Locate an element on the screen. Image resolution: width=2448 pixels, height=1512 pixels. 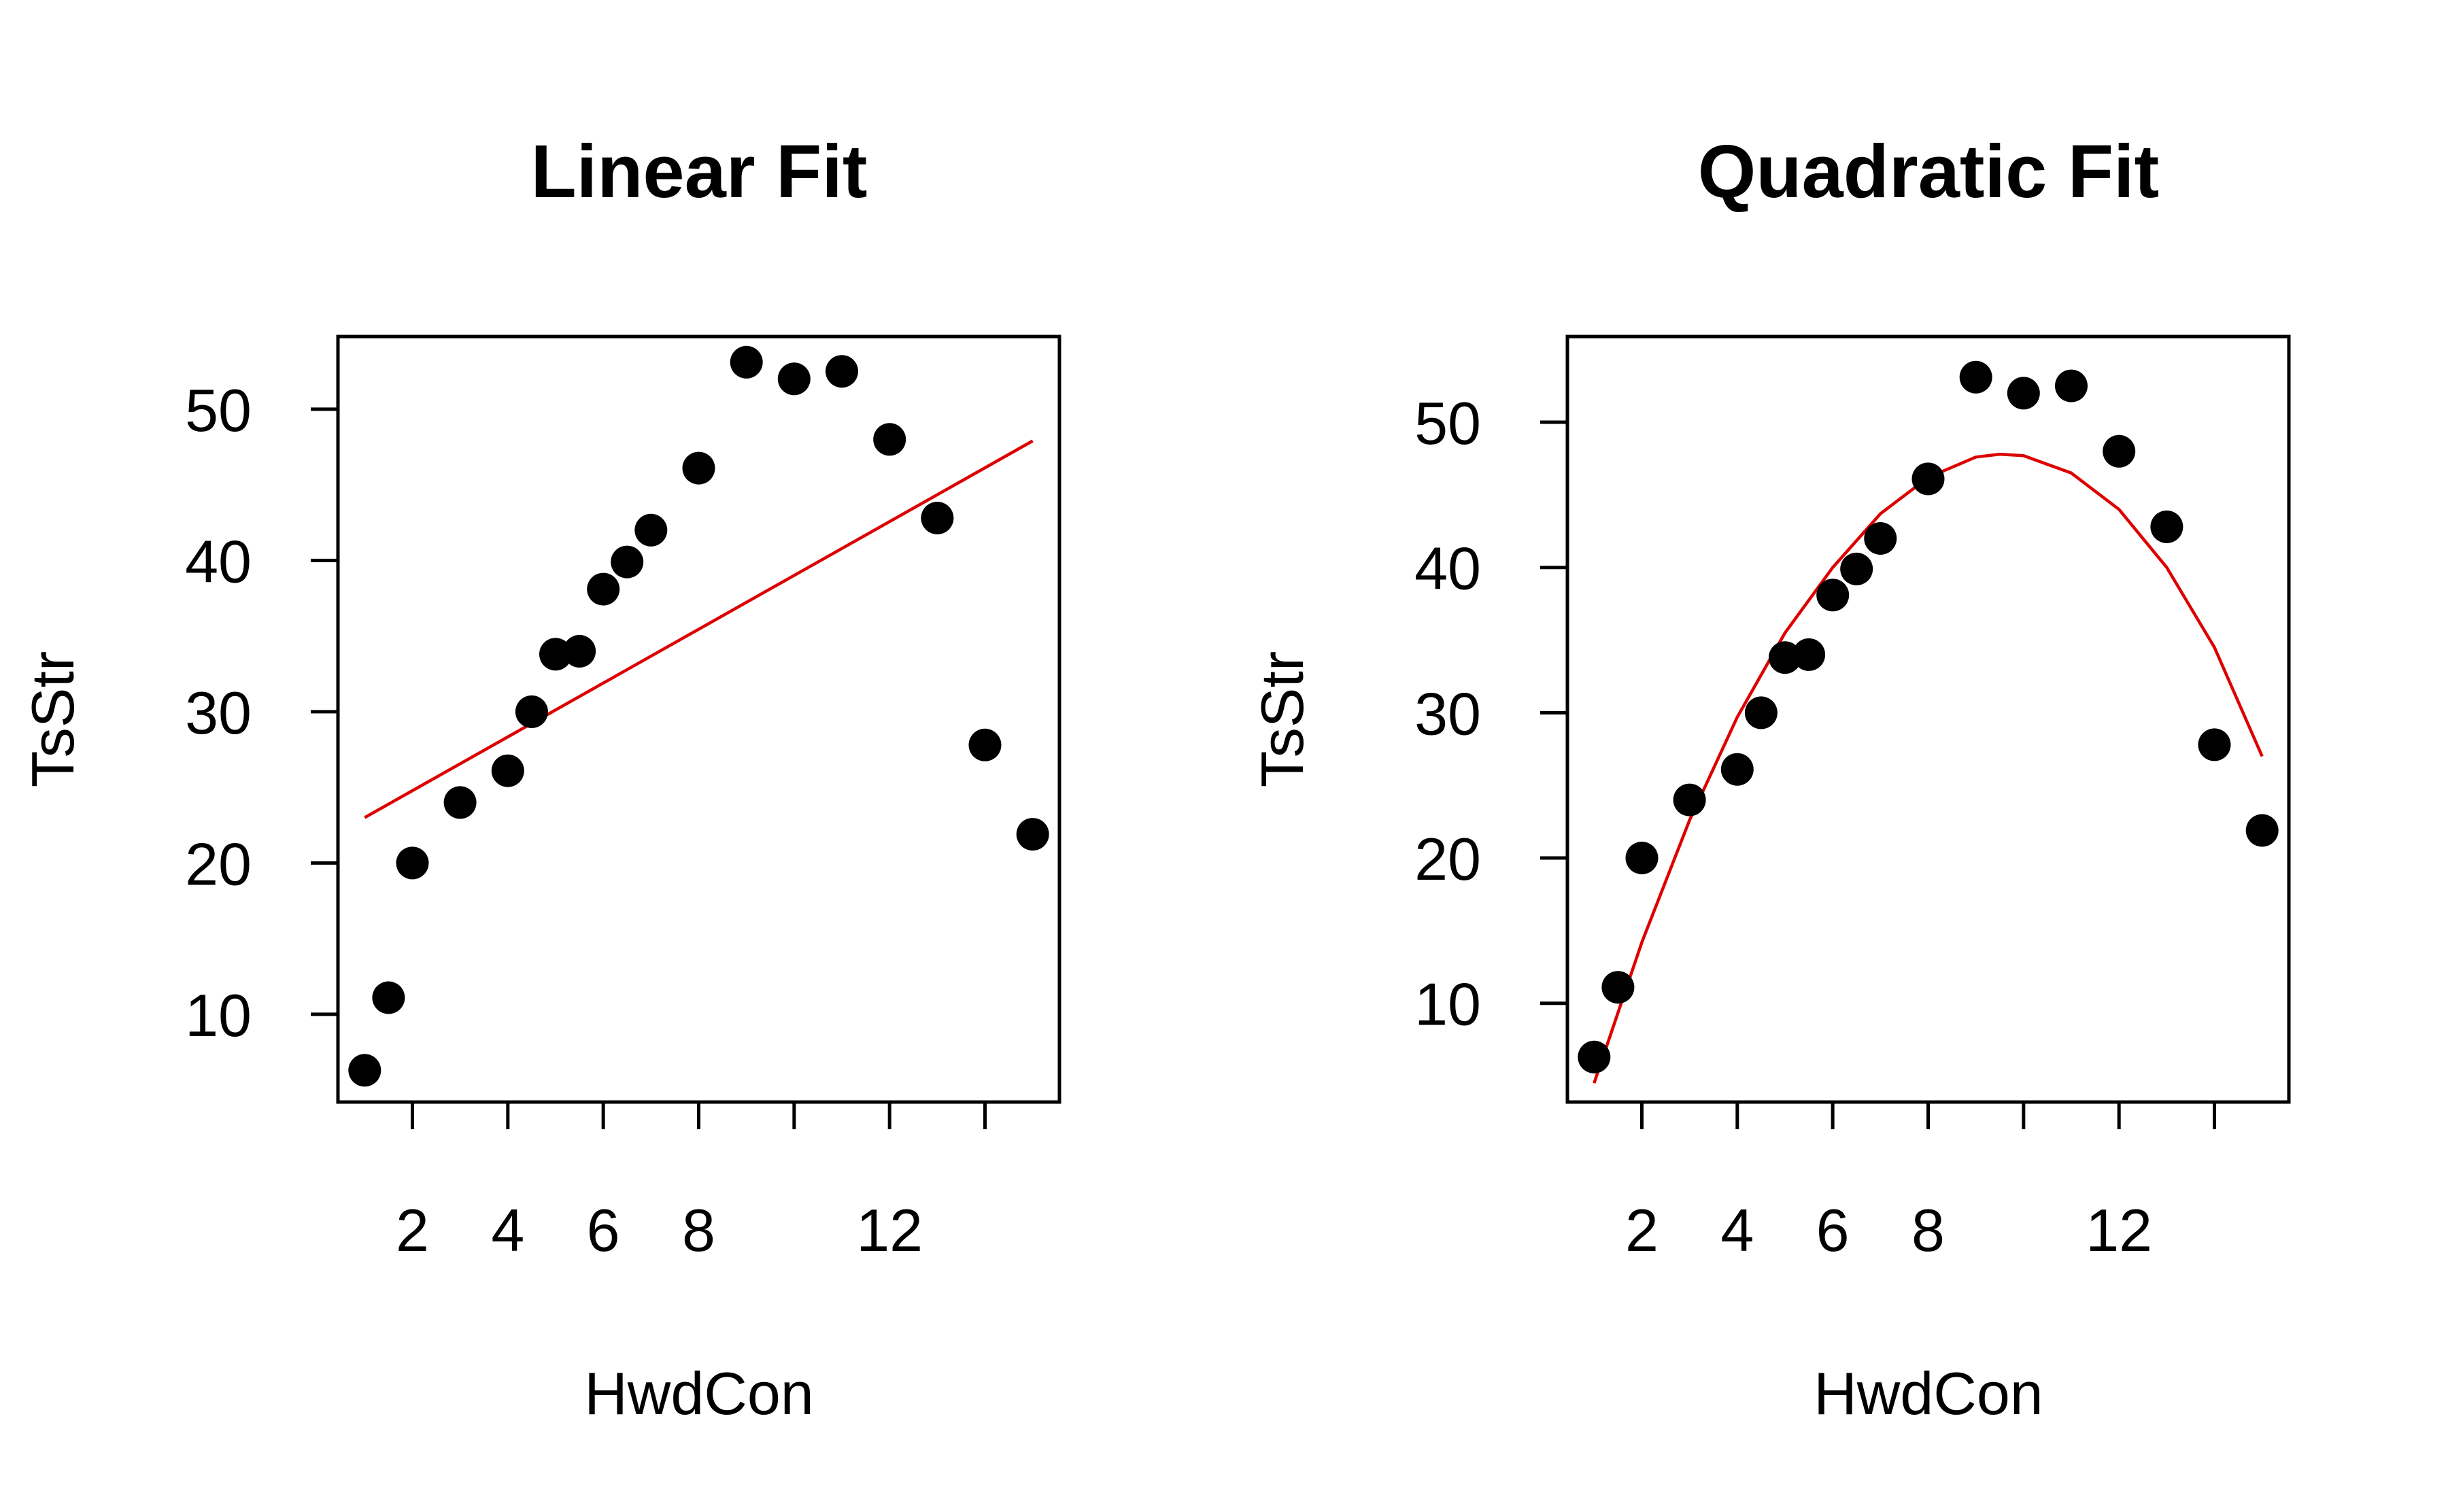
linear-fit-line is located at coordinates (699, 629).